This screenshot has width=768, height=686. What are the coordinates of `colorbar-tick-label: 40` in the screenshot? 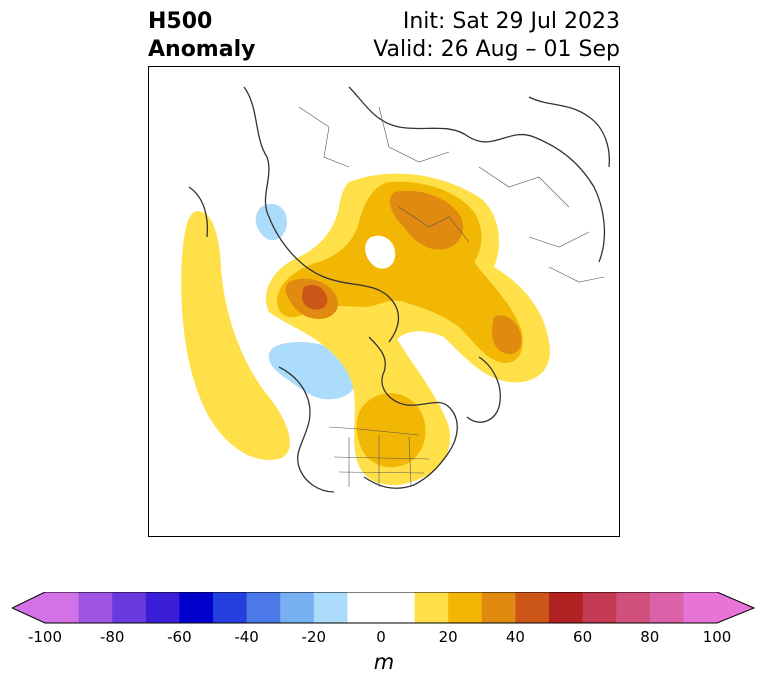 It's located at (515, 637).